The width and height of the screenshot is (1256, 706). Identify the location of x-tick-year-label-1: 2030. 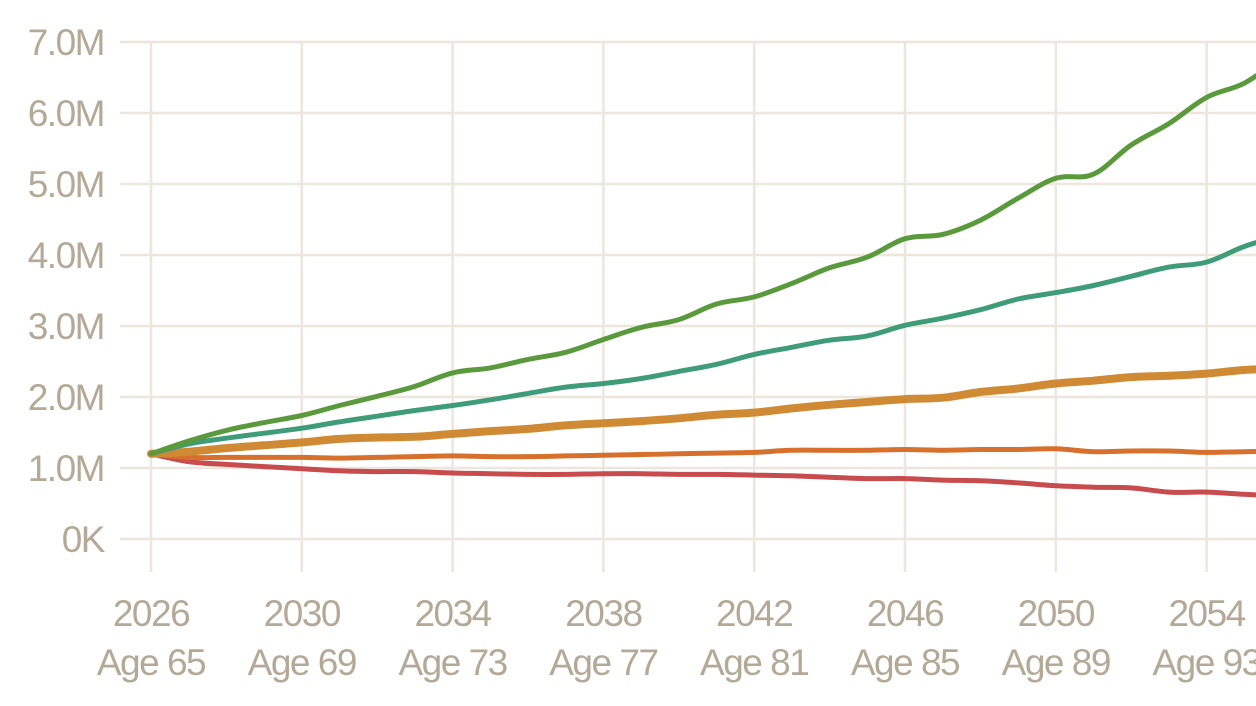
(302, 613).